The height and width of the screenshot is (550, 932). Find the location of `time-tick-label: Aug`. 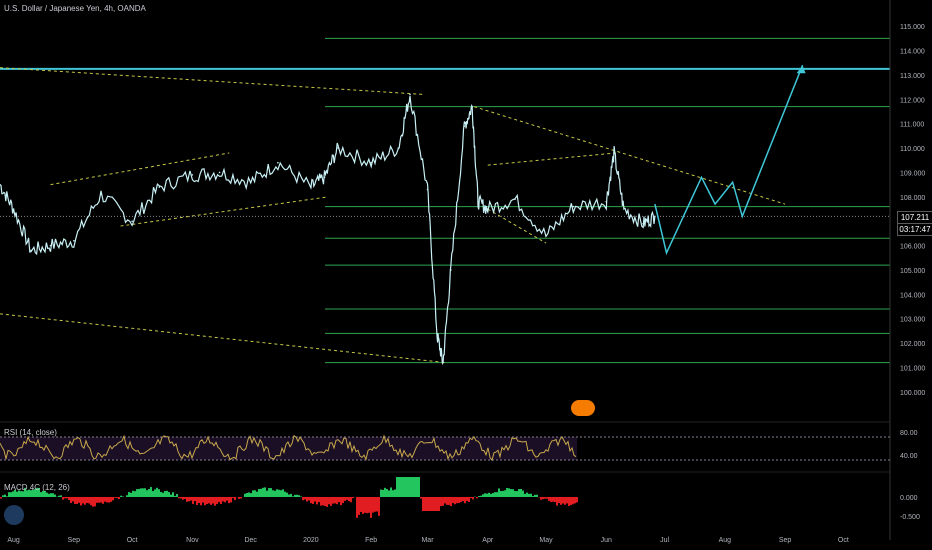

time-tick-label: Aug is located at coordinates (13, 540).